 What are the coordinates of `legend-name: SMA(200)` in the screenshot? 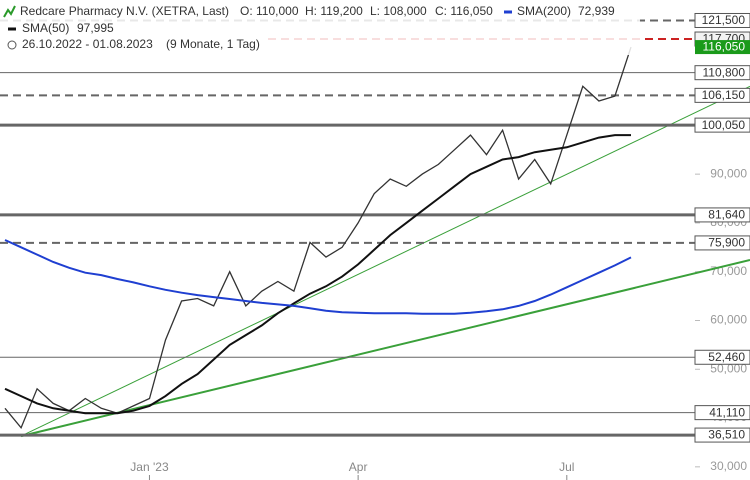 It's located at (544, 11).